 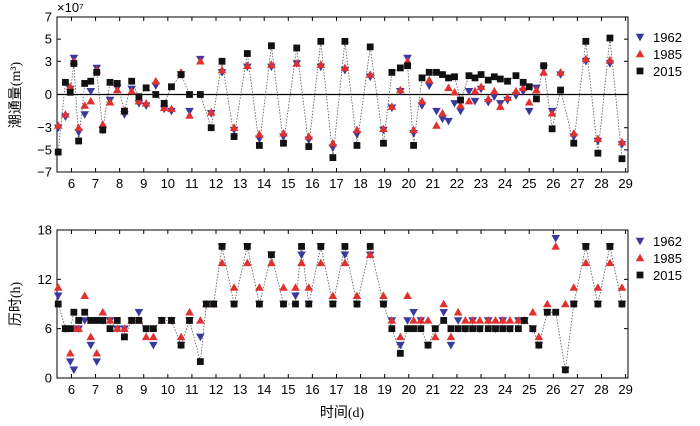 I want to click on top-xtick-label: 11, so click(x=192, y=183).